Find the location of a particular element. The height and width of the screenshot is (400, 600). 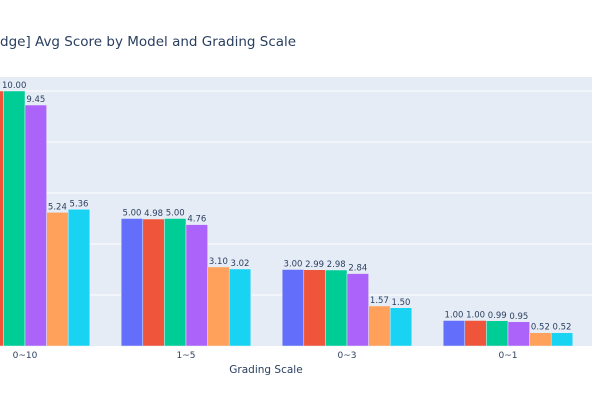

bar-series-3-1~5 is located at coordinates (175, 282).